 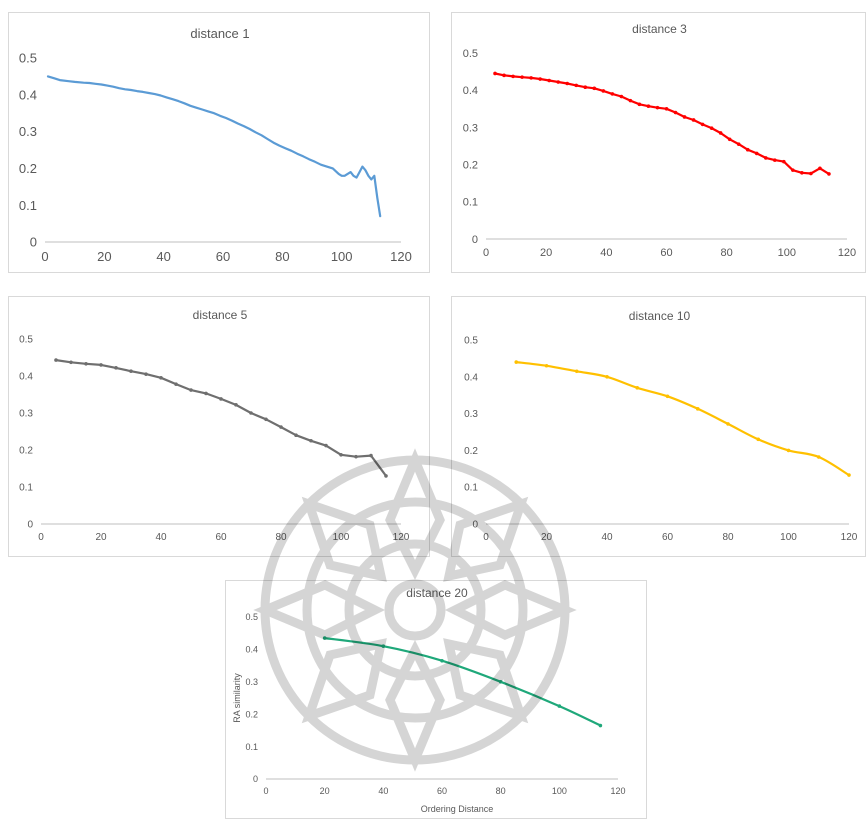 What do you see at coordinates (219, 33) in the screenshot?
I see `chart-title: distance 1` at bounding box center [219, 33].